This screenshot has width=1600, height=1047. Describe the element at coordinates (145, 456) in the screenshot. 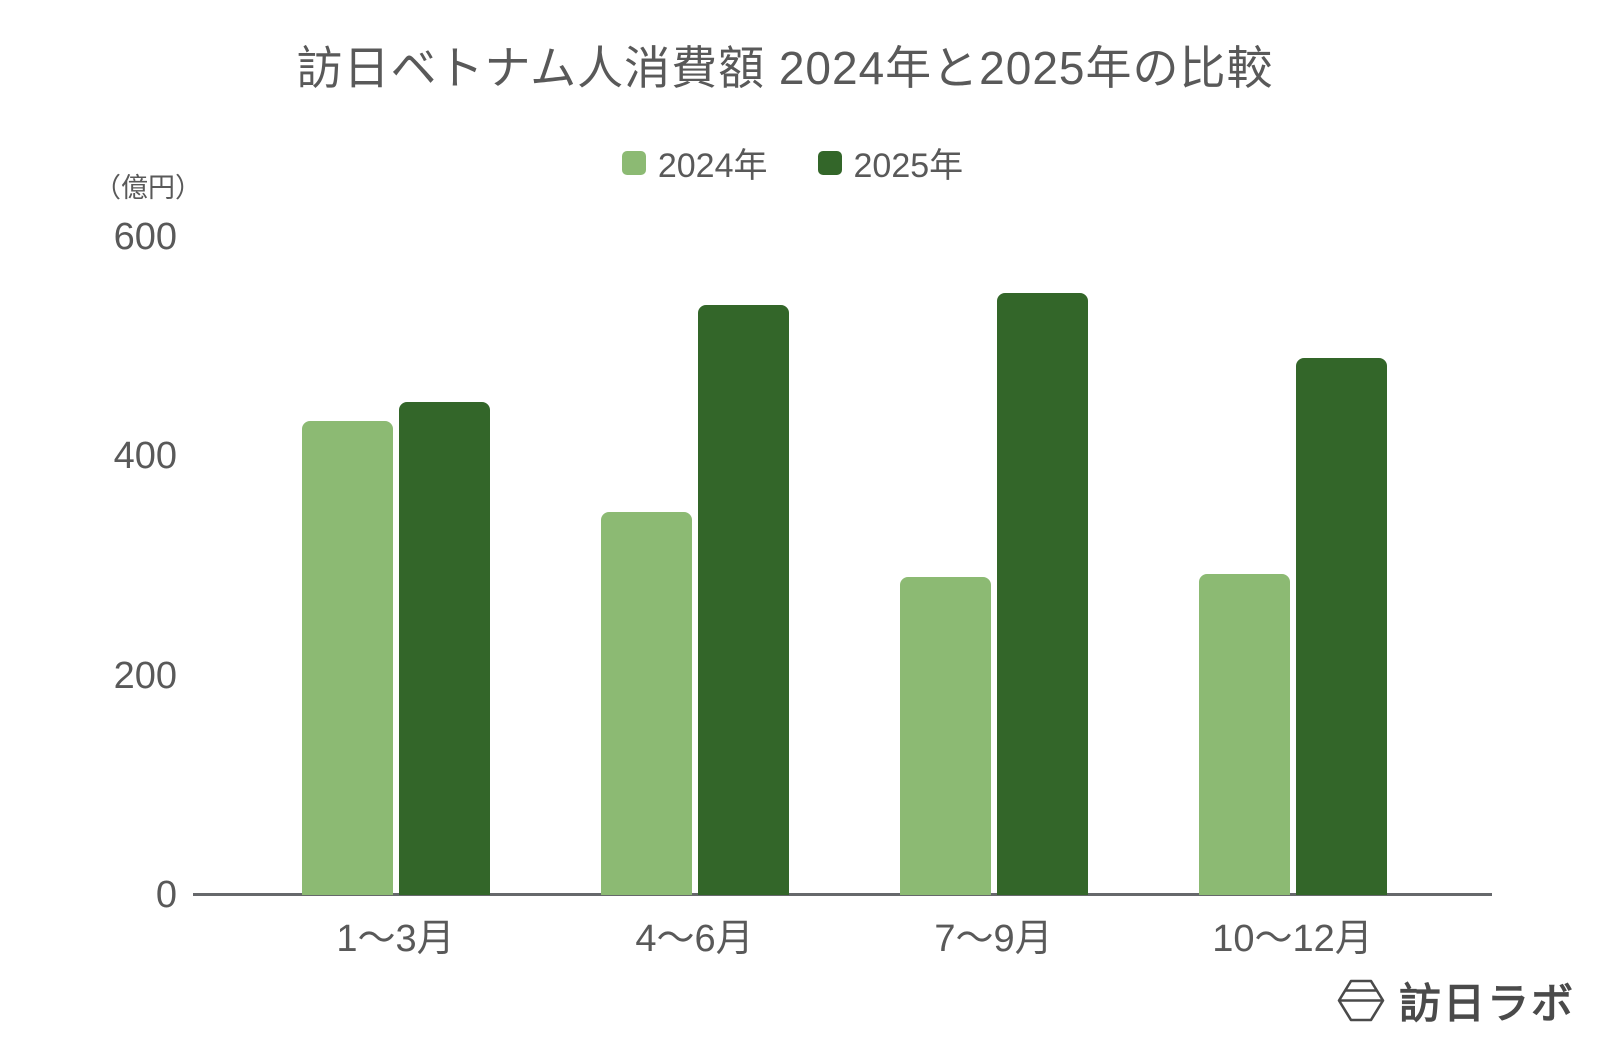

I see `y-axis-tick-400: 400` at that location.